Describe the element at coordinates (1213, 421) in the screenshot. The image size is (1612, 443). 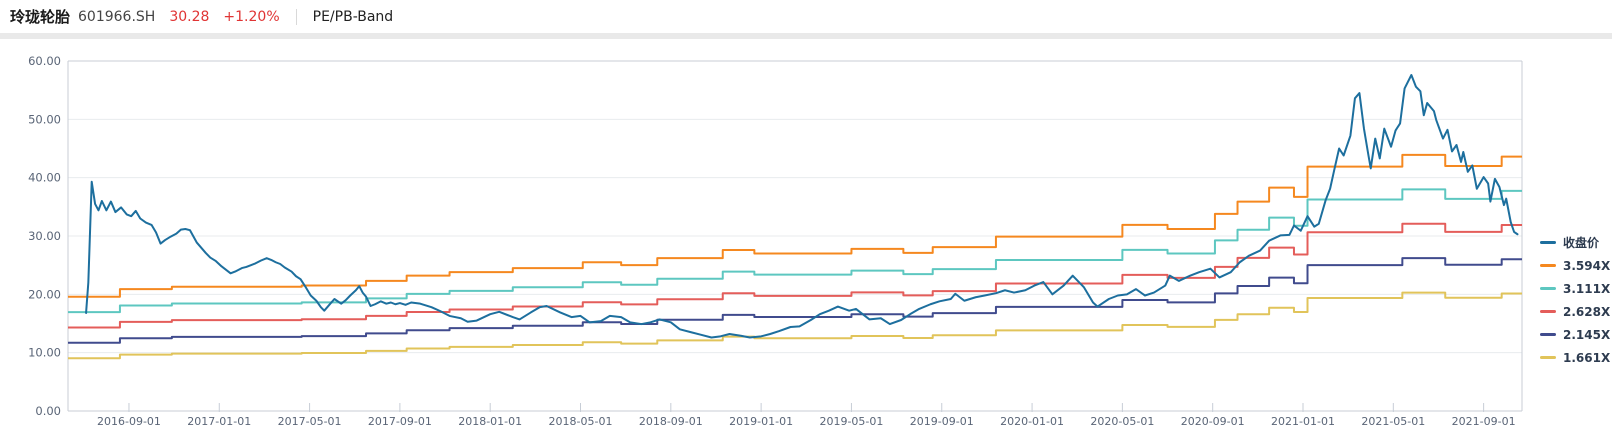
I see `x-axis-tick-label: 2020-09-01` at that location.